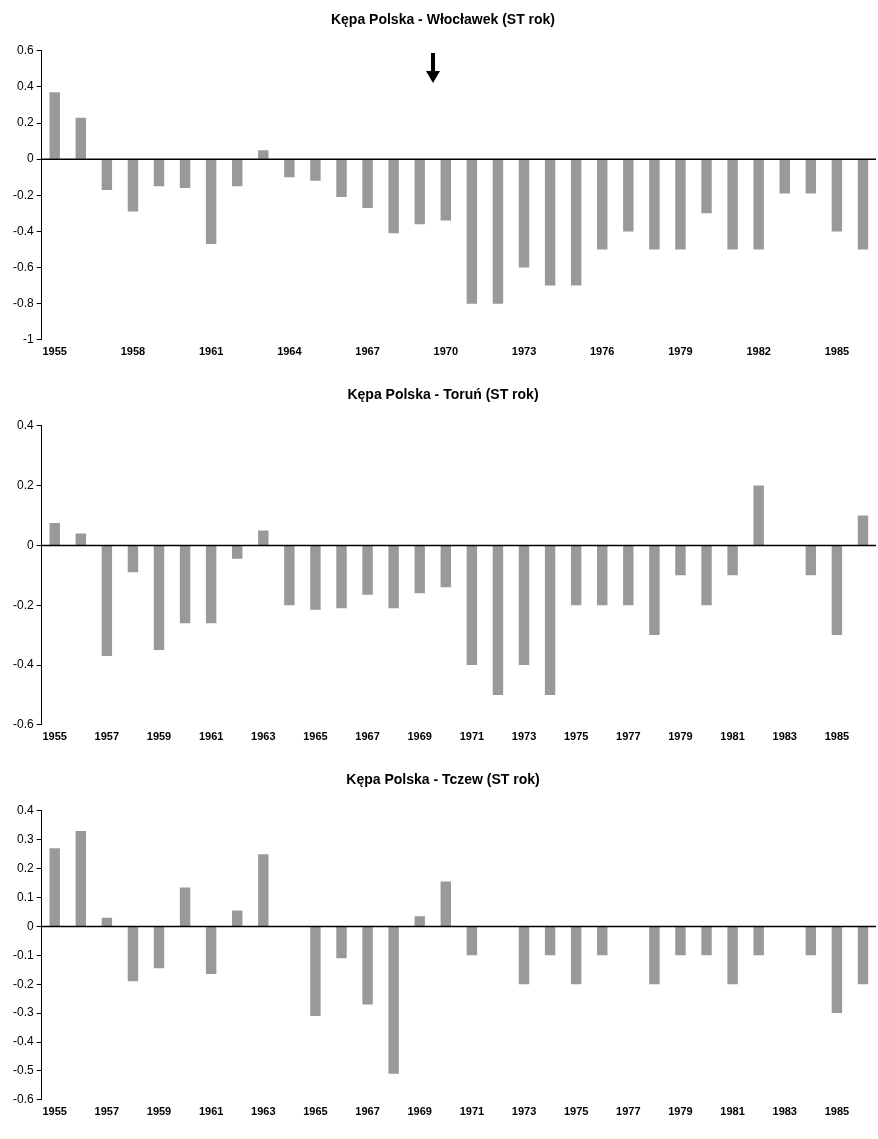 Image resolution: width=878 pixels, height=1139 pixels. What do you see at coordinates (28, 339) in the screenshot?
I see `y-tick-label: -1` at bounding box center [28, 339].